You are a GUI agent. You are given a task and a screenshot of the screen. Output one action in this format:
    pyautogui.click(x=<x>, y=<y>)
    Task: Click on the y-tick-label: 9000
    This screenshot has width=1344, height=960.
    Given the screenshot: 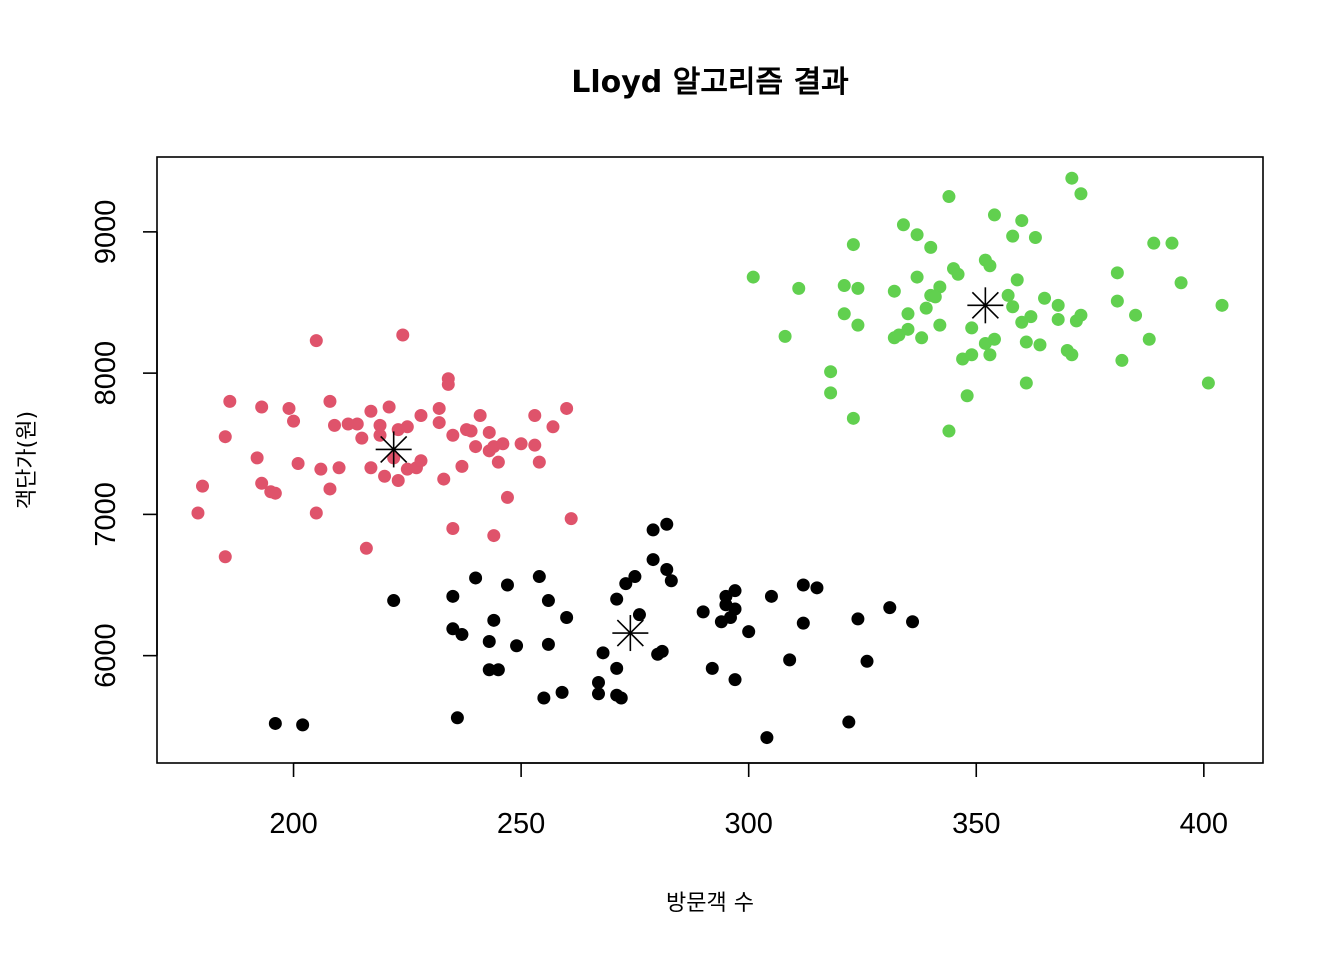 What is the action you would take?
    pyautogui.click(x=106, y=232)
    